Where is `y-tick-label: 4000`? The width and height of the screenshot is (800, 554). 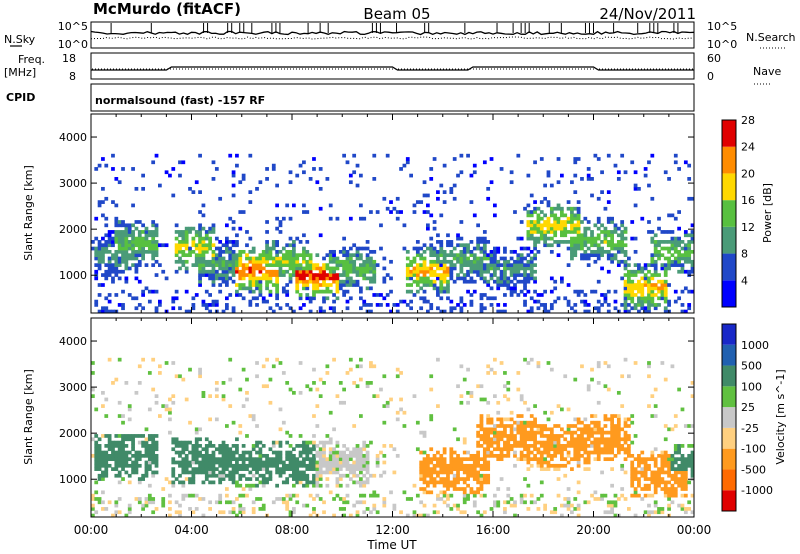
y-tick-label: 4000 is located at coordinates (73, 137).